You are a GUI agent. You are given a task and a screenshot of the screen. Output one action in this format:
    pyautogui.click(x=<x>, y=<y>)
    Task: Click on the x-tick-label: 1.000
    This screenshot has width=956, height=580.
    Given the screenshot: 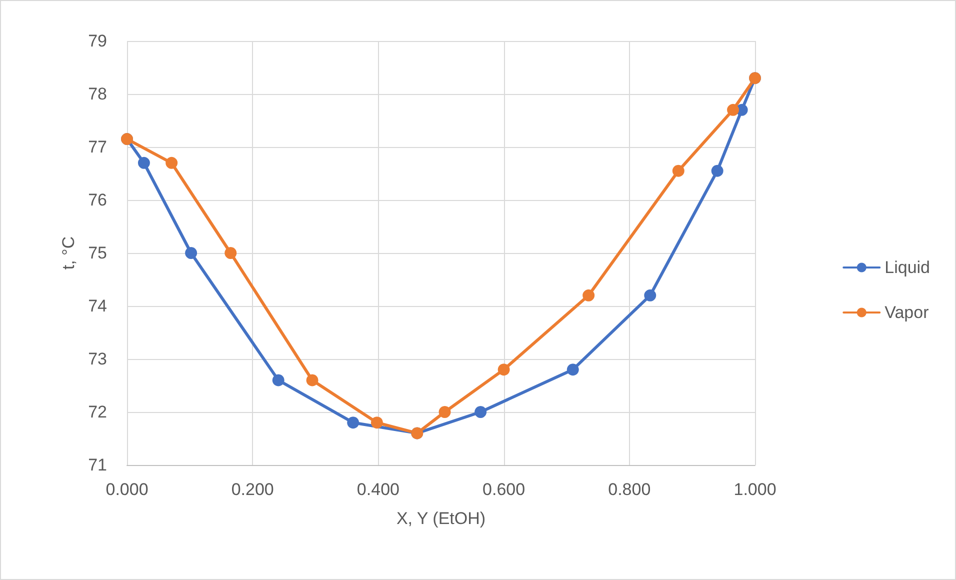 What is the action you would take?
    pyautogui.click(x=755, y=489)
    